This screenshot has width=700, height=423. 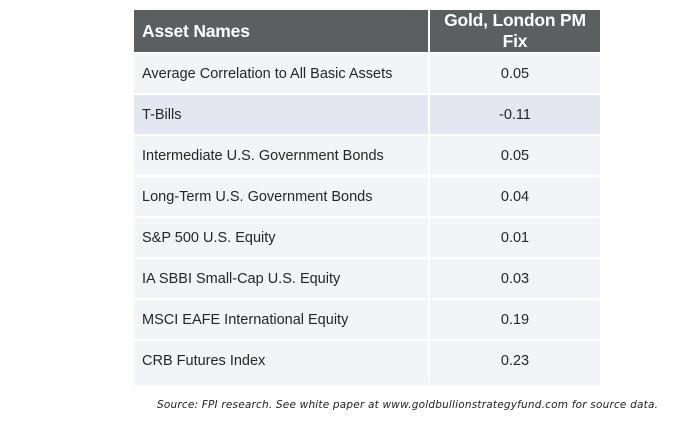 I want to click on correlation-value-cell: 0.01, so click(x=514, y=237).